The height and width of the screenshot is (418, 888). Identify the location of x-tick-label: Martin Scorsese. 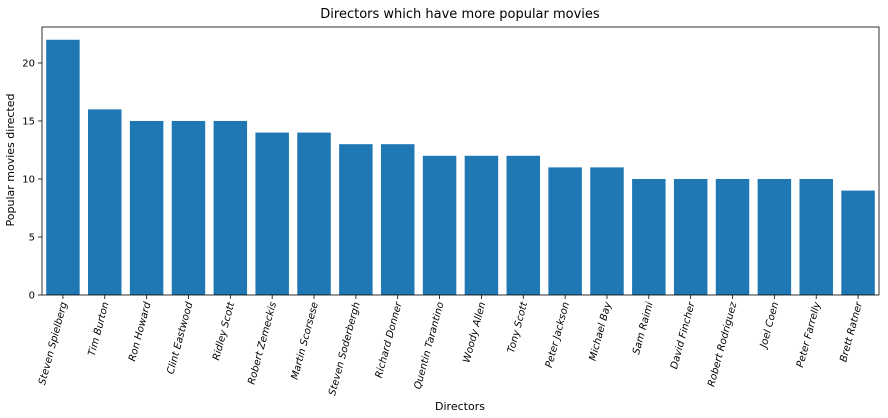
(305, 341).